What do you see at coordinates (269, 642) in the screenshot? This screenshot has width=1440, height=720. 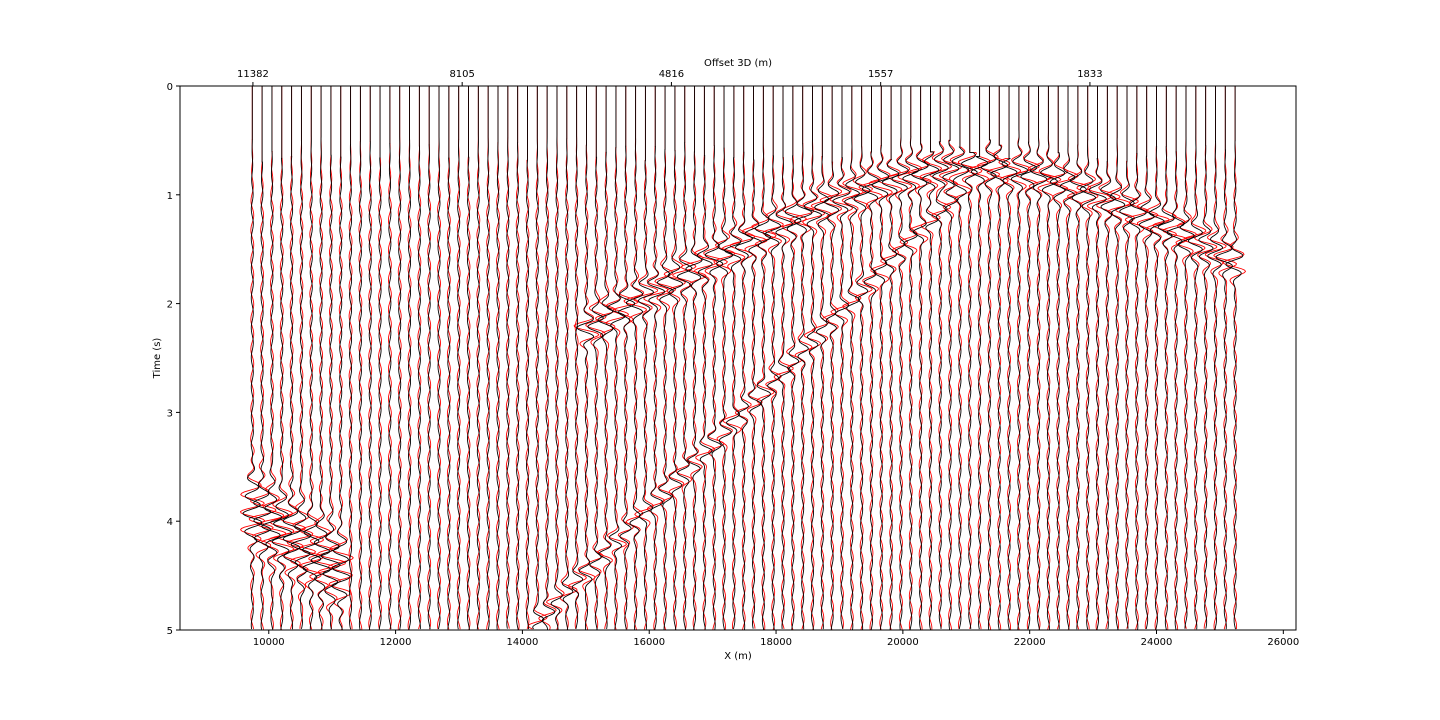 I see `x-tick-label: 10000` at bounding box center [269, 642].